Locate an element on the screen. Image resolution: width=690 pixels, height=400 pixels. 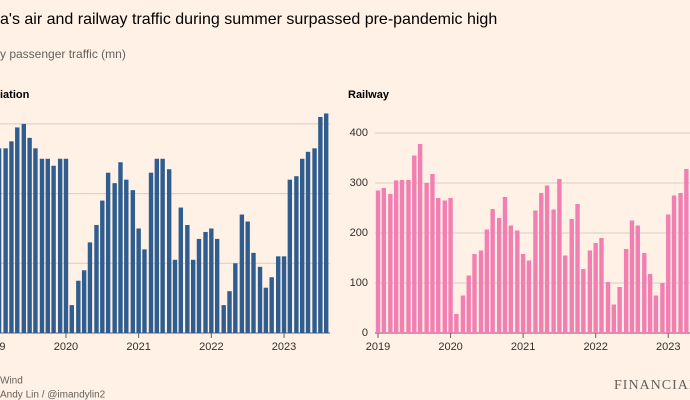
y-tick-label: 300 is located at coordinates (359, 183).